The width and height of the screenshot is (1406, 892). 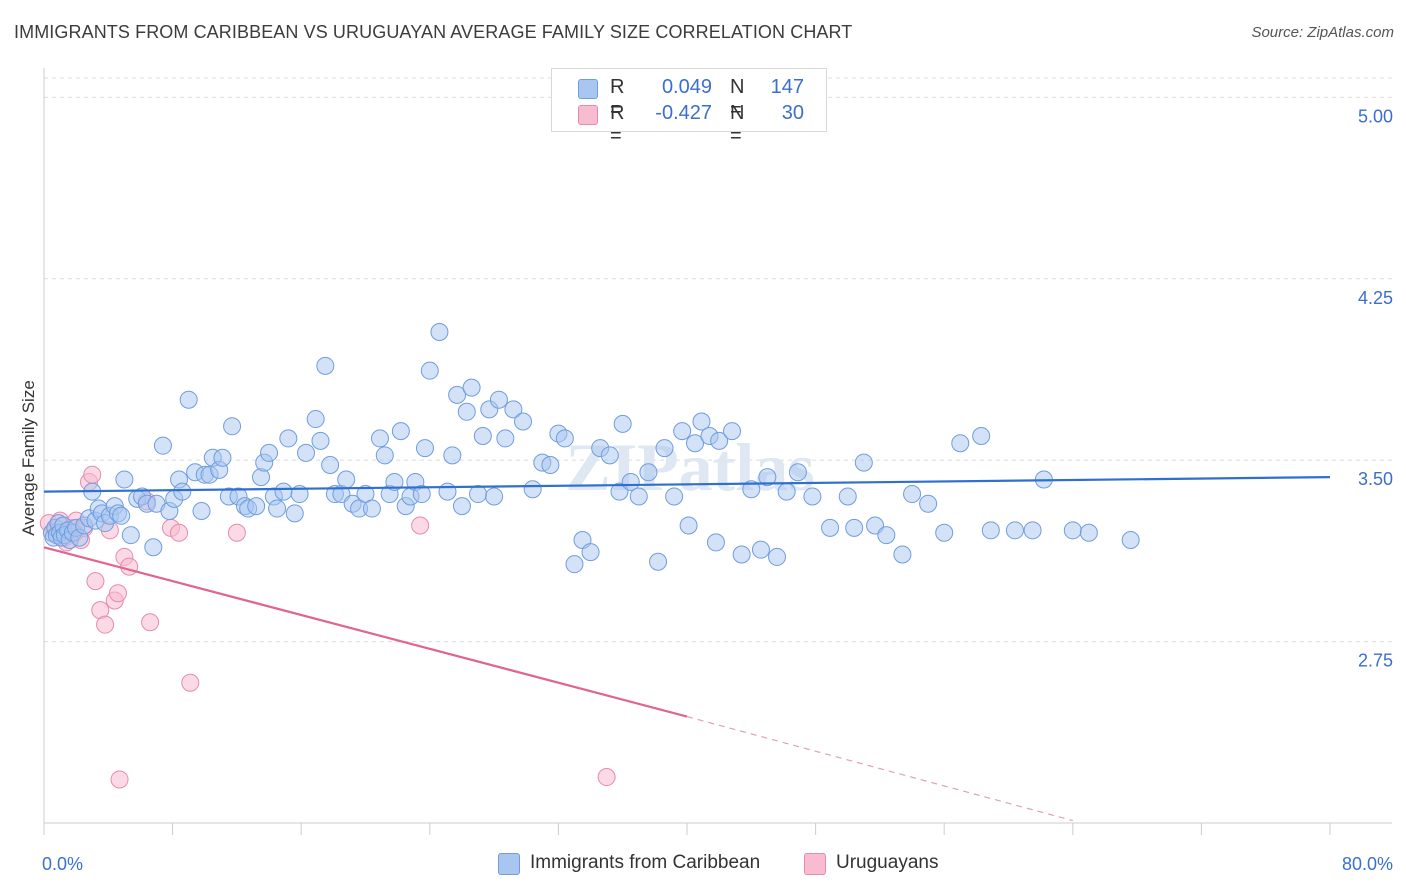 I want to click on source-credit: Source: ZipAtlas.com, so click(x=1322, y=32).